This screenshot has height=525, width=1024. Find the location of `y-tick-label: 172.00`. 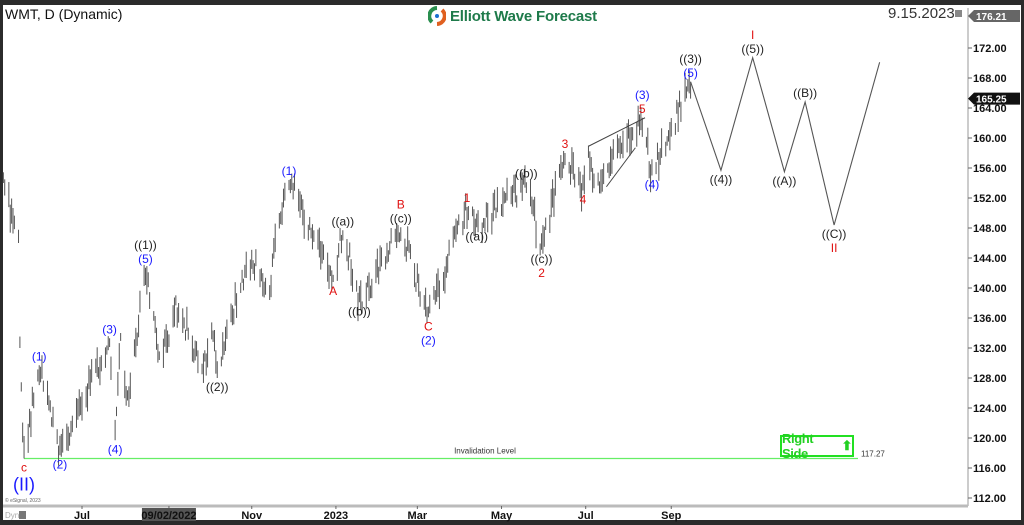

y-tick-label: 172.00 is located at coordinates (990, 49).